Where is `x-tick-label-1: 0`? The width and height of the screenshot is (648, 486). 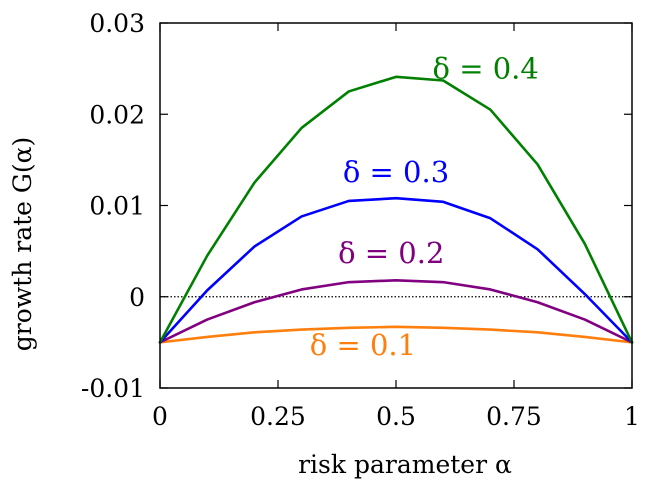 x-tick-label-1: 0 is located at coordinates (160, 416).